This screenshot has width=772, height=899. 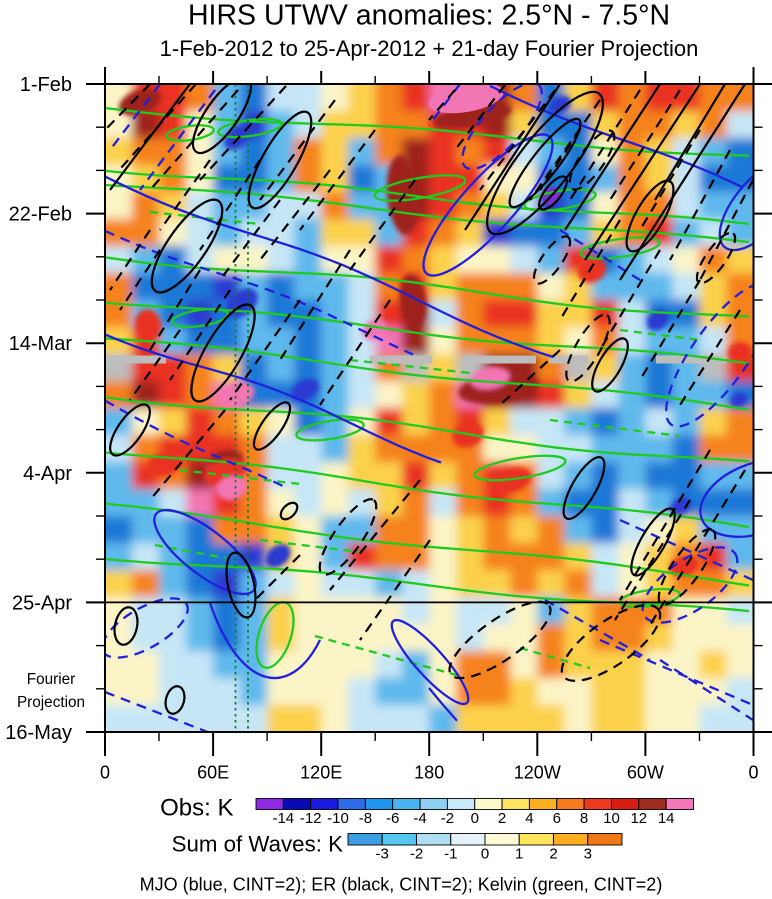 What do you see at coordinates (51, 702) in the screenshot?
I see `svg-text: Projection` at bounding box center [51, 702].